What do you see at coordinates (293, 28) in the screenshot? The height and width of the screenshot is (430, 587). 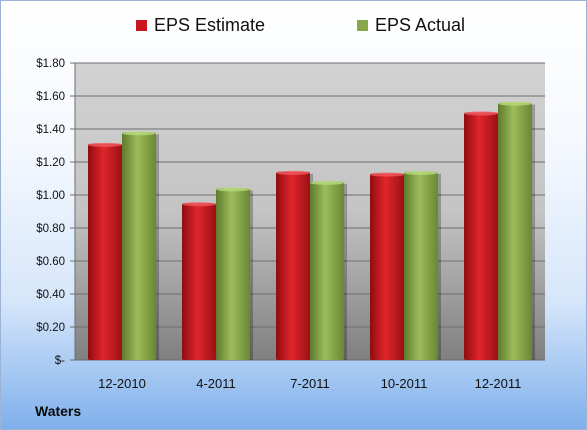 I see `legend: EPS Estimate EPS Actual` at bounding box center [293, 28].